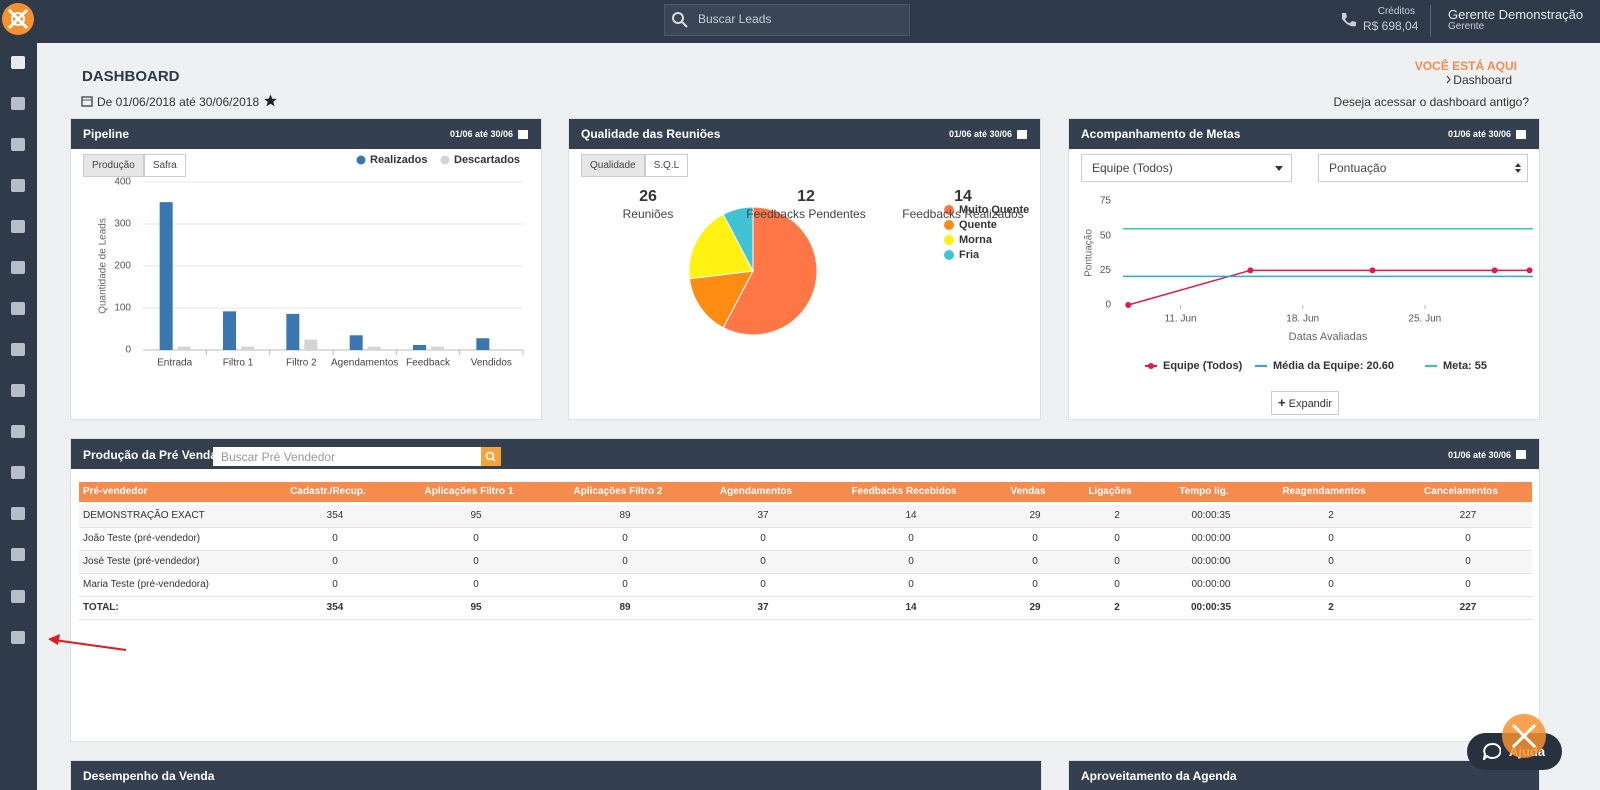 The image size is (1600, 790). Describe the element at coordinates (721, 299) in the screenshot. I see `pie-slice` at that location.